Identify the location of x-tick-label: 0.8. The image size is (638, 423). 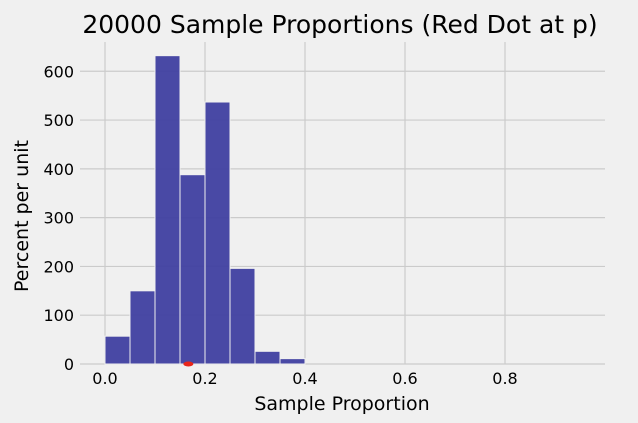
(504, 378).